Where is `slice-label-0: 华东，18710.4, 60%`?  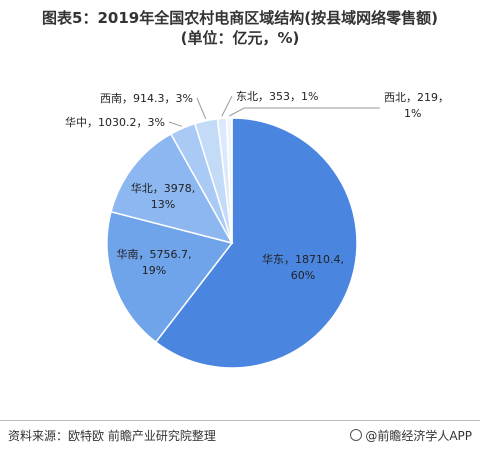 slice-label-0: 华东，18710.4, 60% is located at coordinates (303, 267).